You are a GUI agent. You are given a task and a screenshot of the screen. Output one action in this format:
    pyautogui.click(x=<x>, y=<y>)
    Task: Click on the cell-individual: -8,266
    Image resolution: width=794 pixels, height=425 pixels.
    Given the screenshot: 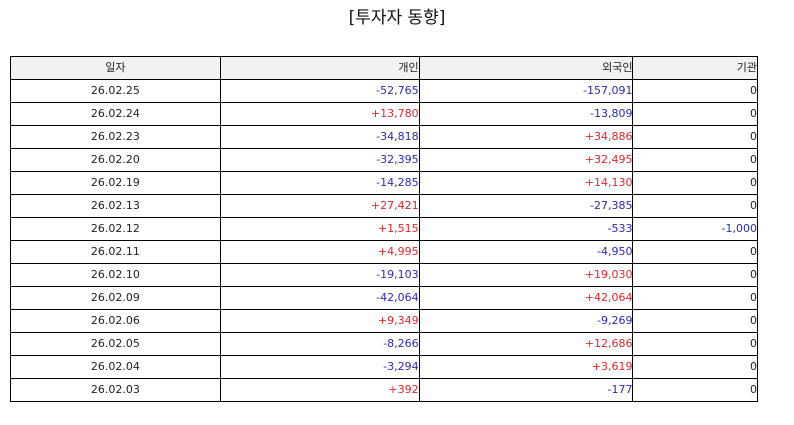 What is the action you would take?
    pyautogui.click(x=319, y=344)
    